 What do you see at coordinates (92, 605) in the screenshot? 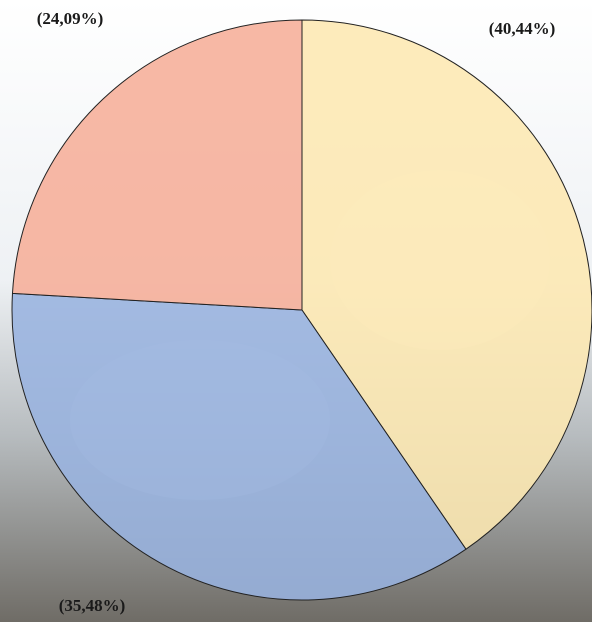
I see `data-label: (35,48%)` at bounding box center [92, 605].